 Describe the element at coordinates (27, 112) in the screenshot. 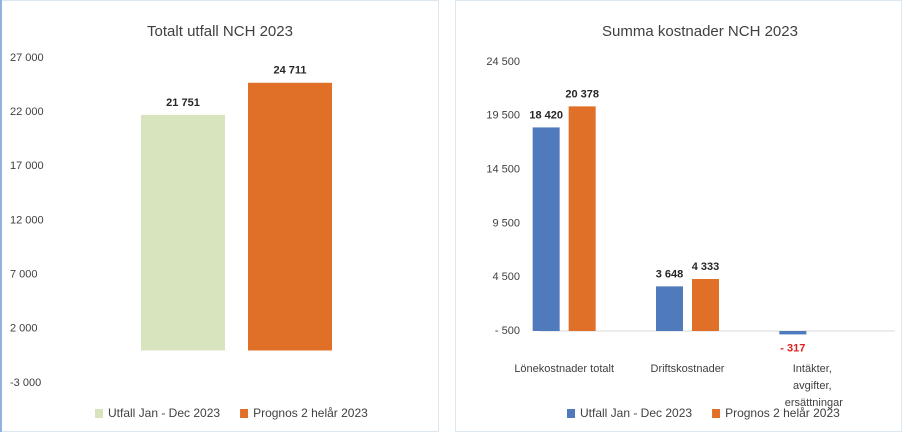

I see `y-tick-label: 22 000` at that location.